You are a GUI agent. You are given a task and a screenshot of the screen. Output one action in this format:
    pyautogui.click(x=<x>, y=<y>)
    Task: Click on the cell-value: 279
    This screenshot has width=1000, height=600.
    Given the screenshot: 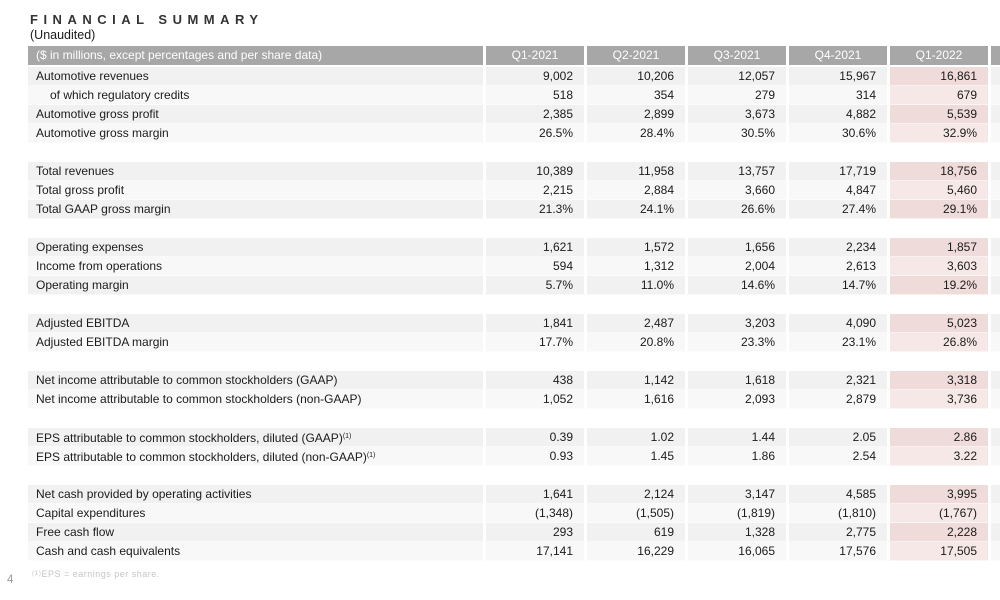 What is the action you would take?
    pyautogui.click(x=735, y=95)
    